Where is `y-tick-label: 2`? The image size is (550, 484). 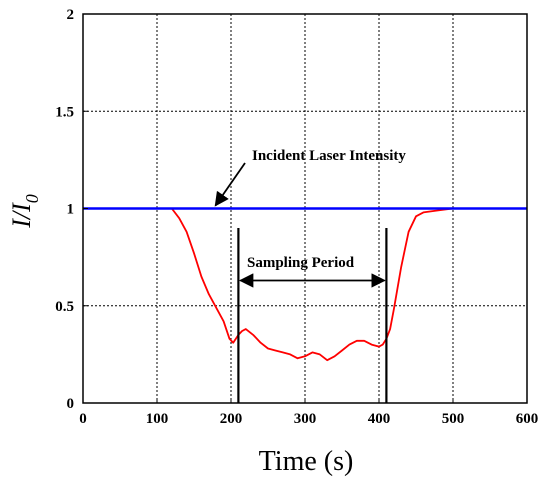
y-tick-label: 2 is located at coordinates (71, 15).